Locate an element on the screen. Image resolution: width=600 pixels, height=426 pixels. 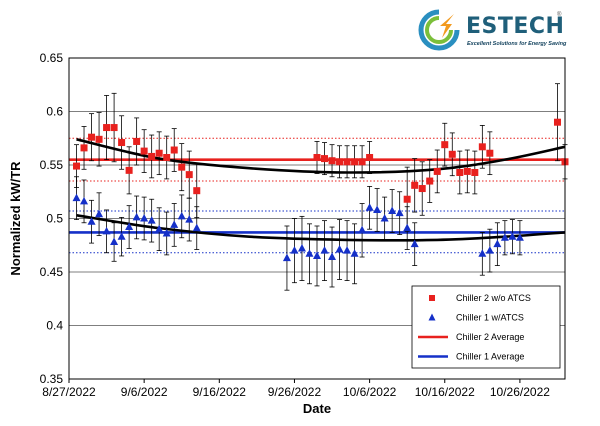
x-tick-label: 9/16/2022 is located at coordinates (220, 392).